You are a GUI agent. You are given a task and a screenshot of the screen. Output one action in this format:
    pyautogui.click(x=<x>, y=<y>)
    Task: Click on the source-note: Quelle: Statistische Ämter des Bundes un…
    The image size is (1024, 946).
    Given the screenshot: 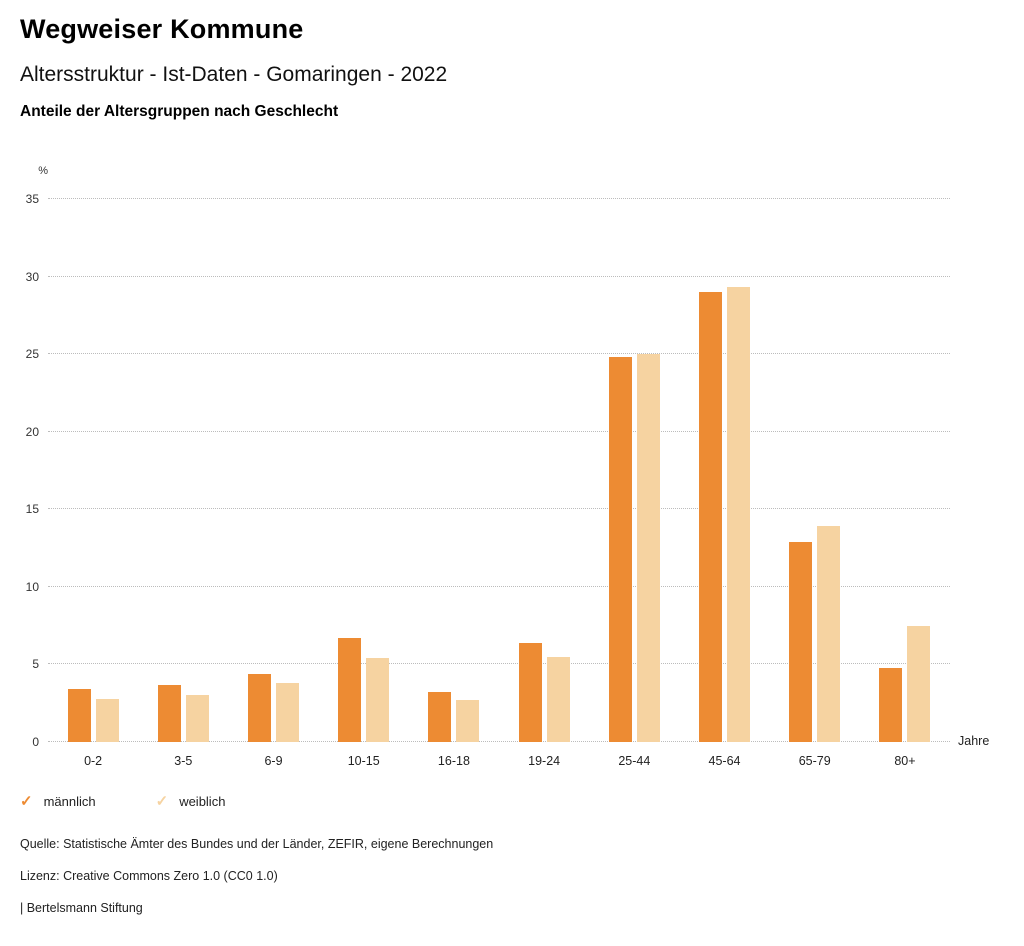 What is the action you would take?
    pyautogui.click(x=257, y=844)
    